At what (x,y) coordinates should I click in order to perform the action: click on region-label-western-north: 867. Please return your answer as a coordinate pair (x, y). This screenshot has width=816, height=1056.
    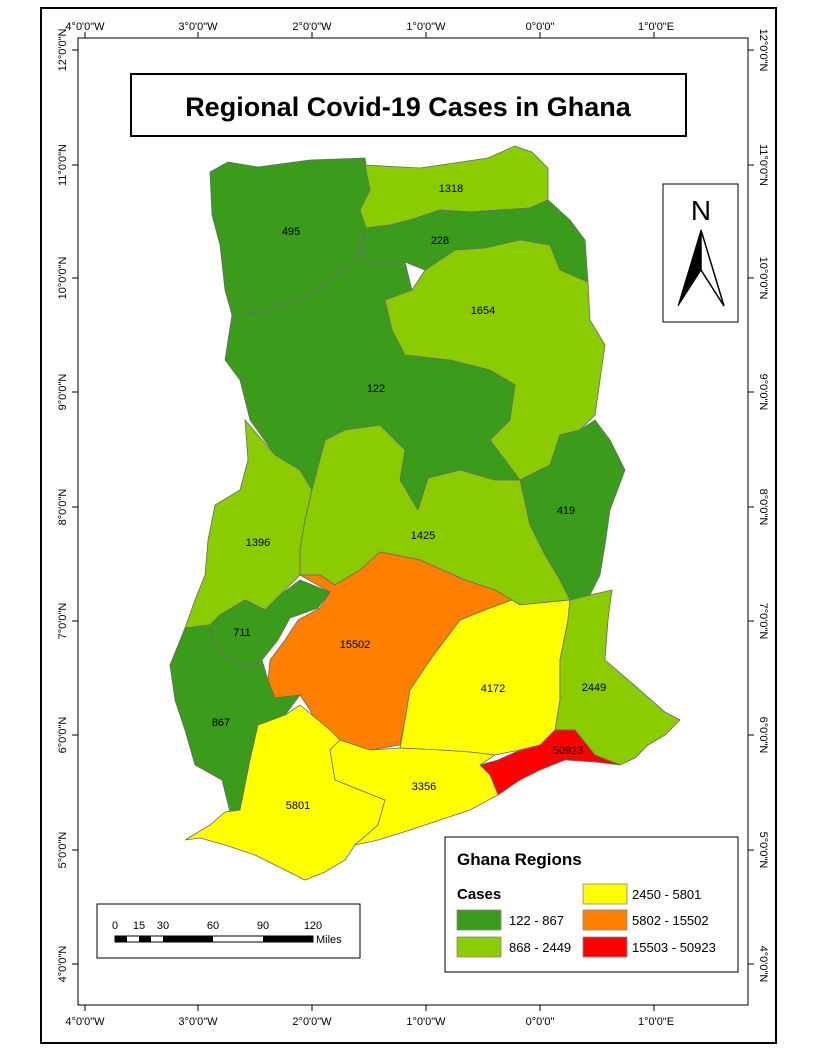
    Looking at the image, I should click on (221, 723).